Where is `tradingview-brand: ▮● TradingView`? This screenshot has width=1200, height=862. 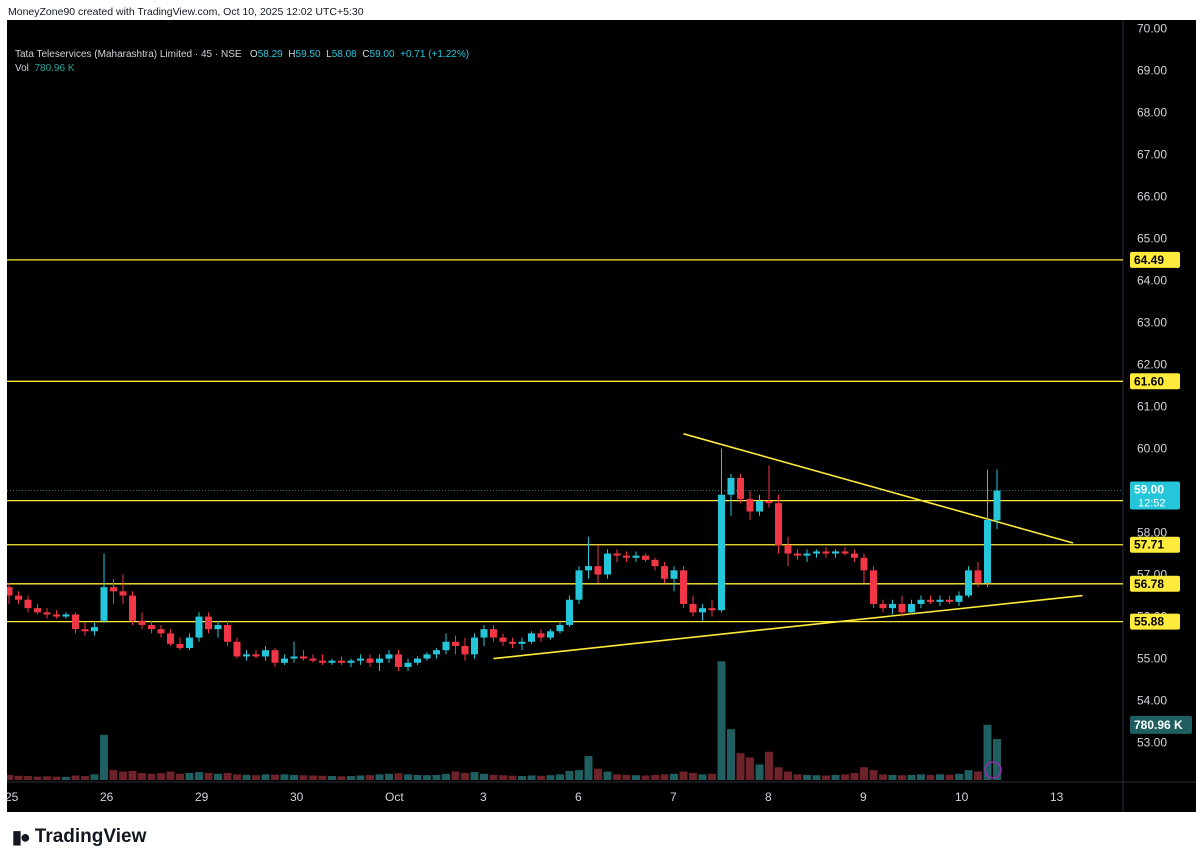 tradingview-brand: ▮● TradingView is located at coordinates (79, 837).